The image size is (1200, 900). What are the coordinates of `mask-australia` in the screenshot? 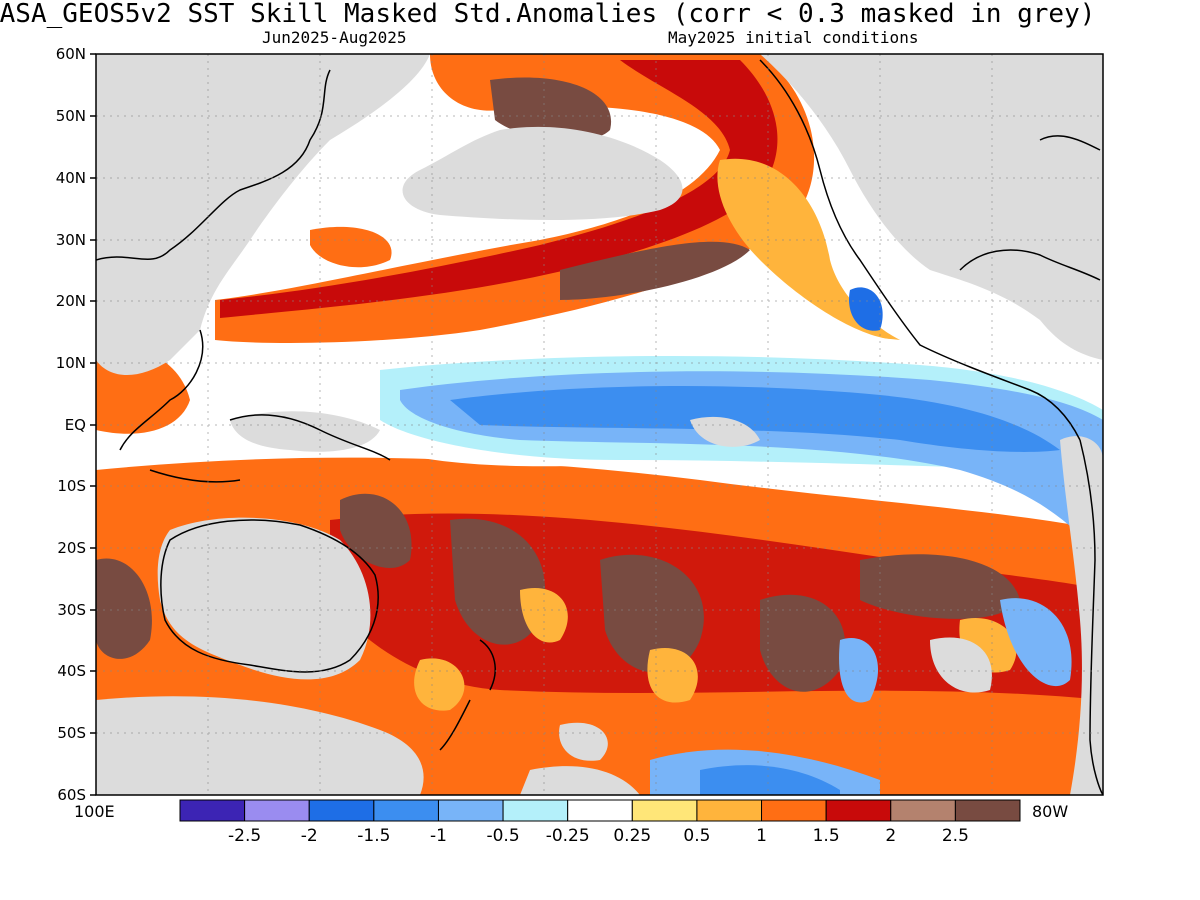 It's located at (264, 598).